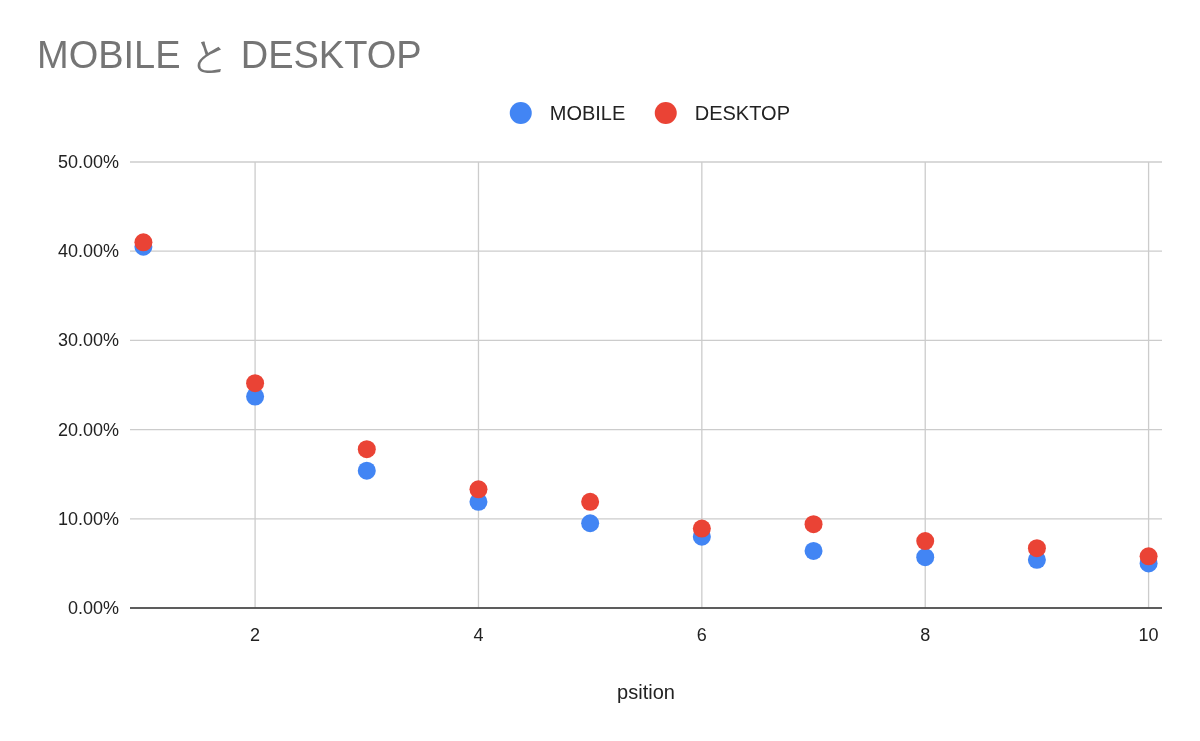 The width and height of the screenshot is (1200, 741). I want to click on y-tick-label: 50.00%, so click(88, 162).